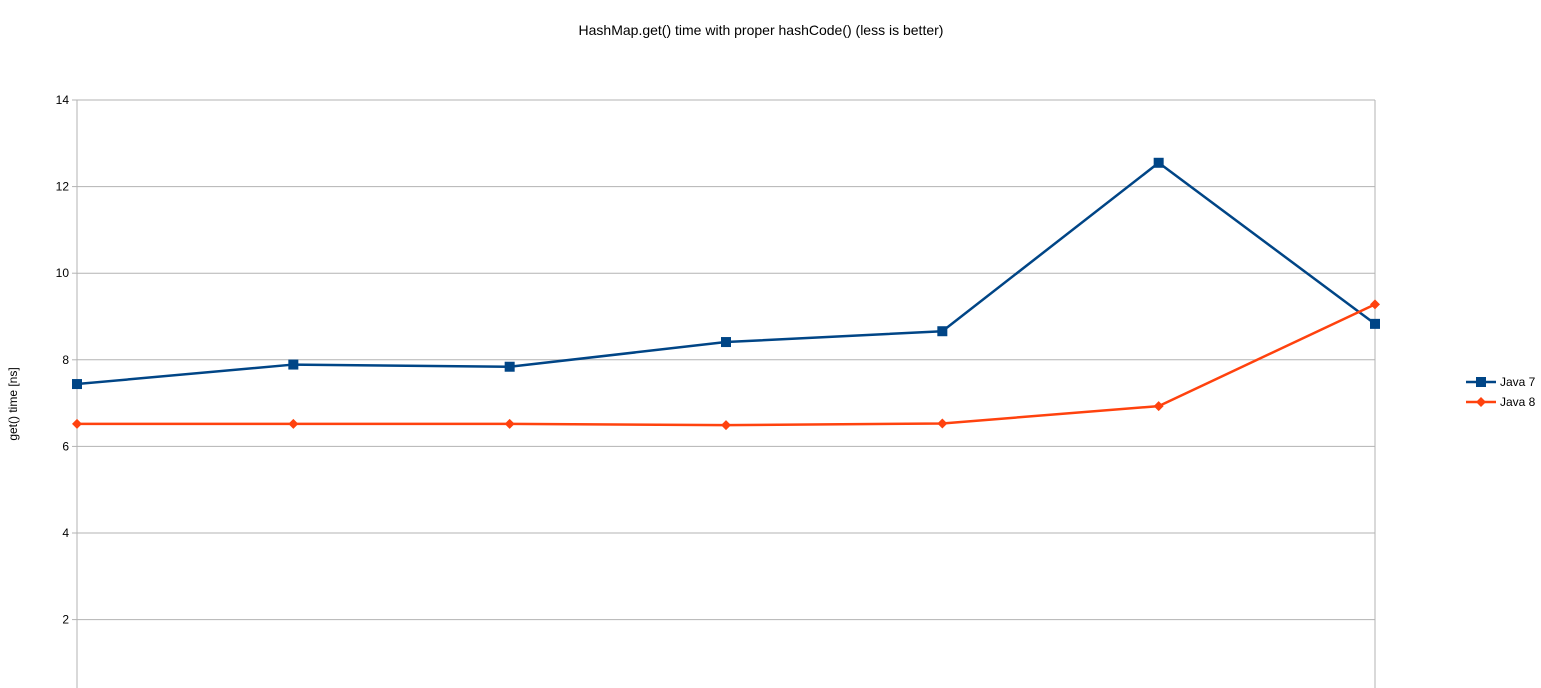 The width and height of the screenshot is (1541, 688). I want to click on y-tick-label-2: 2, so click(65, 620).